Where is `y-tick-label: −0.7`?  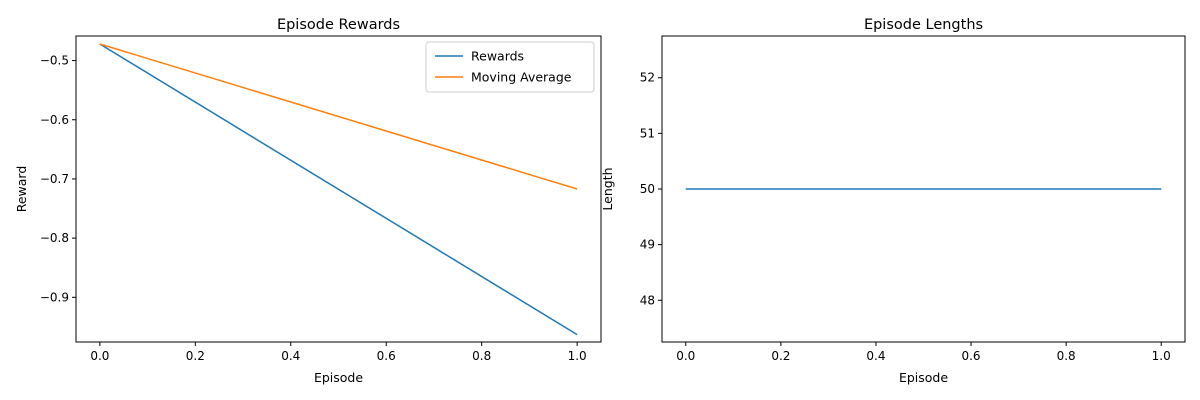
y-tick-label: −0.7 is located at coordinates (54, 179).